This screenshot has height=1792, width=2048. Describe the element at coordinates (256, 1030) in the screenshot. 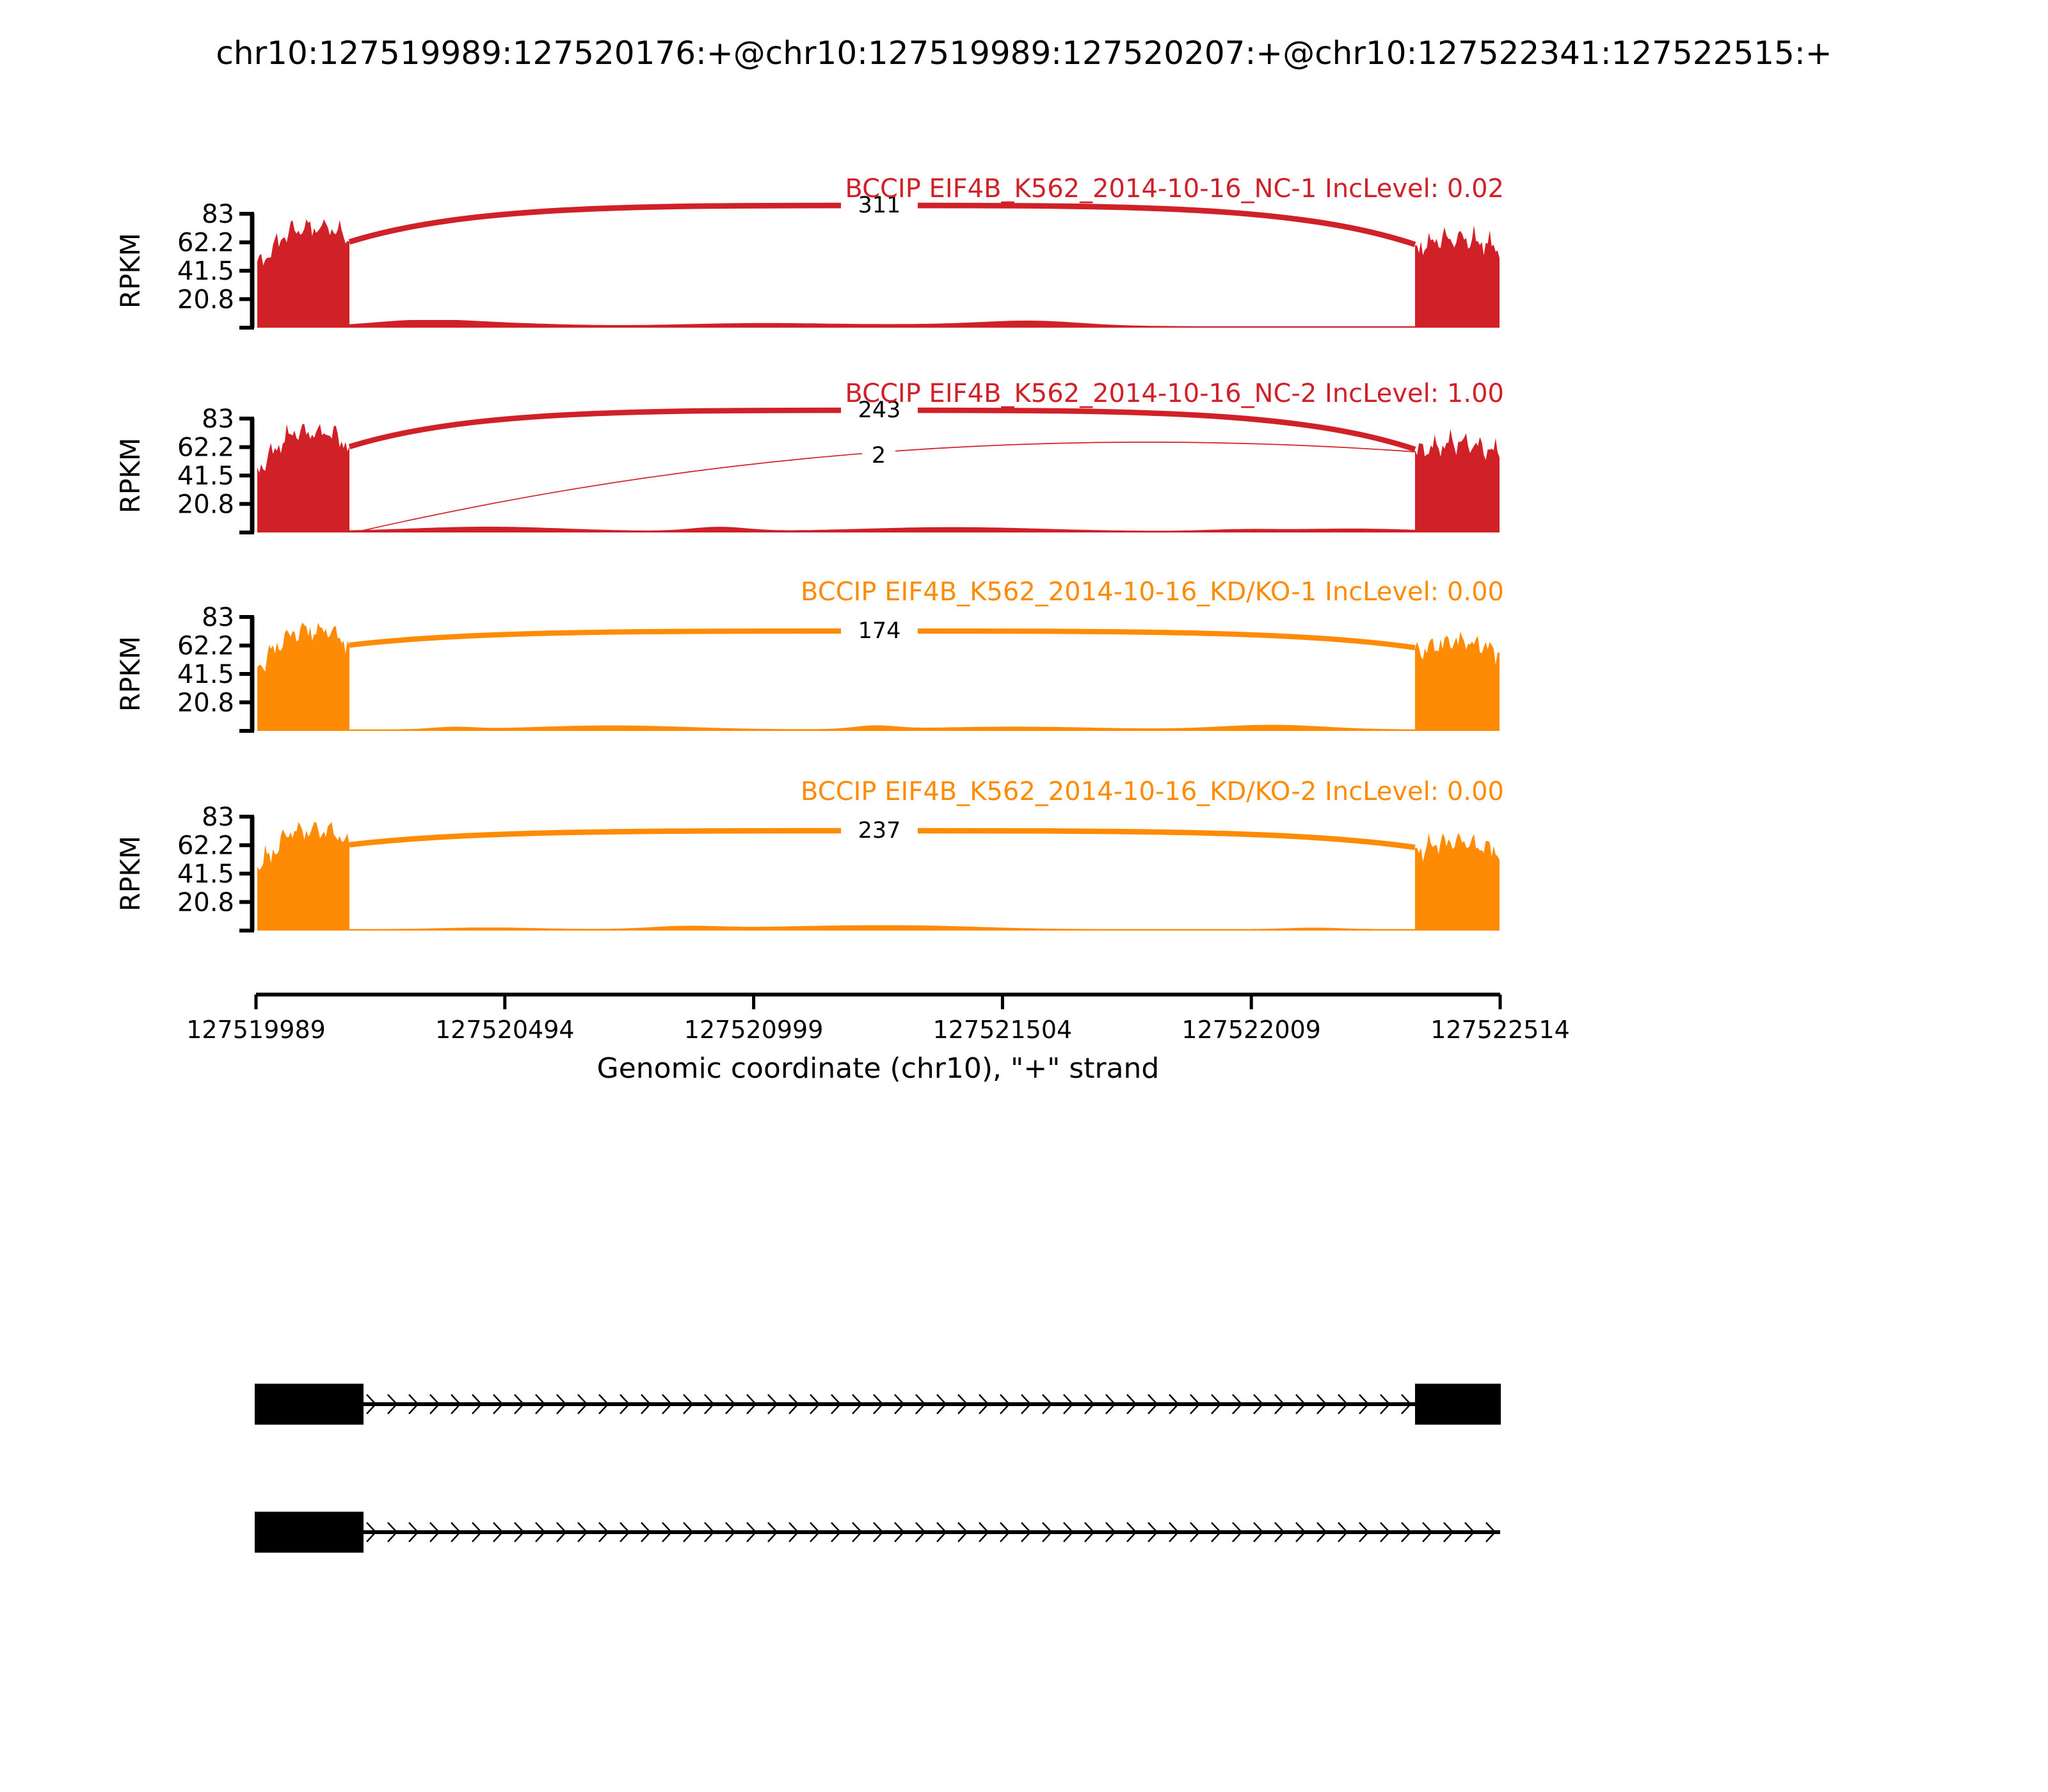

I see `x-tick-label: 127519989` at that location.